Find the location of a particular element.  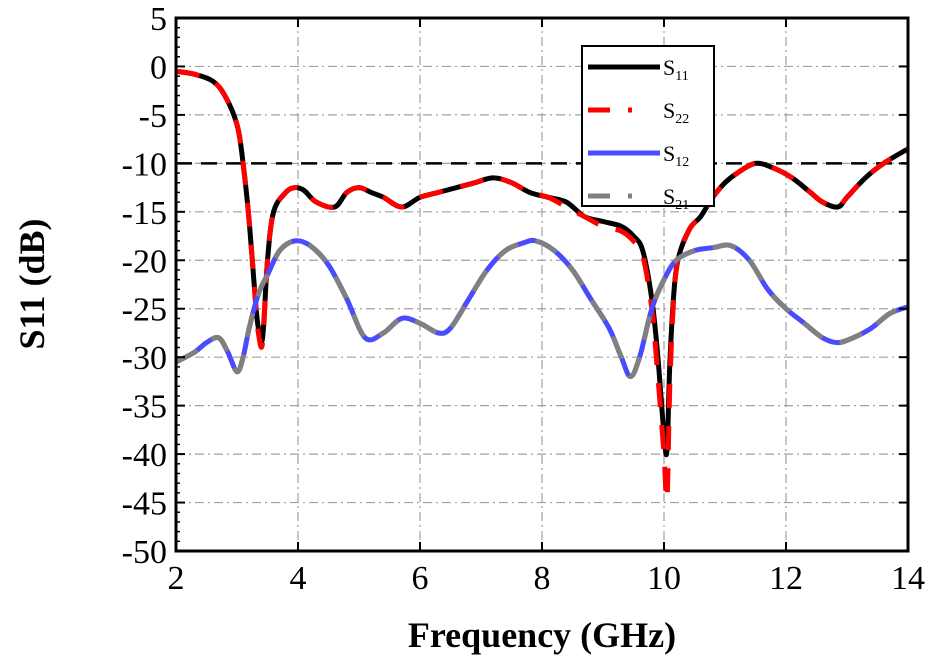

legend-label-s22: S22 is located at coordinates (676, 112).